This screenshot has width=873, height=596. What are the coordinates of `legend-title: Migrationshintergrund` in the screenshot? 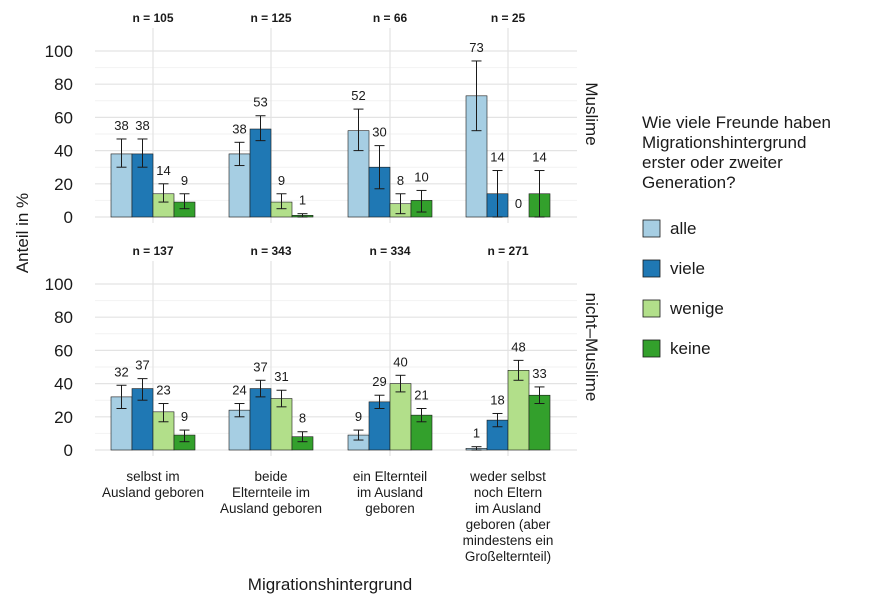 It's located at (724, 142).